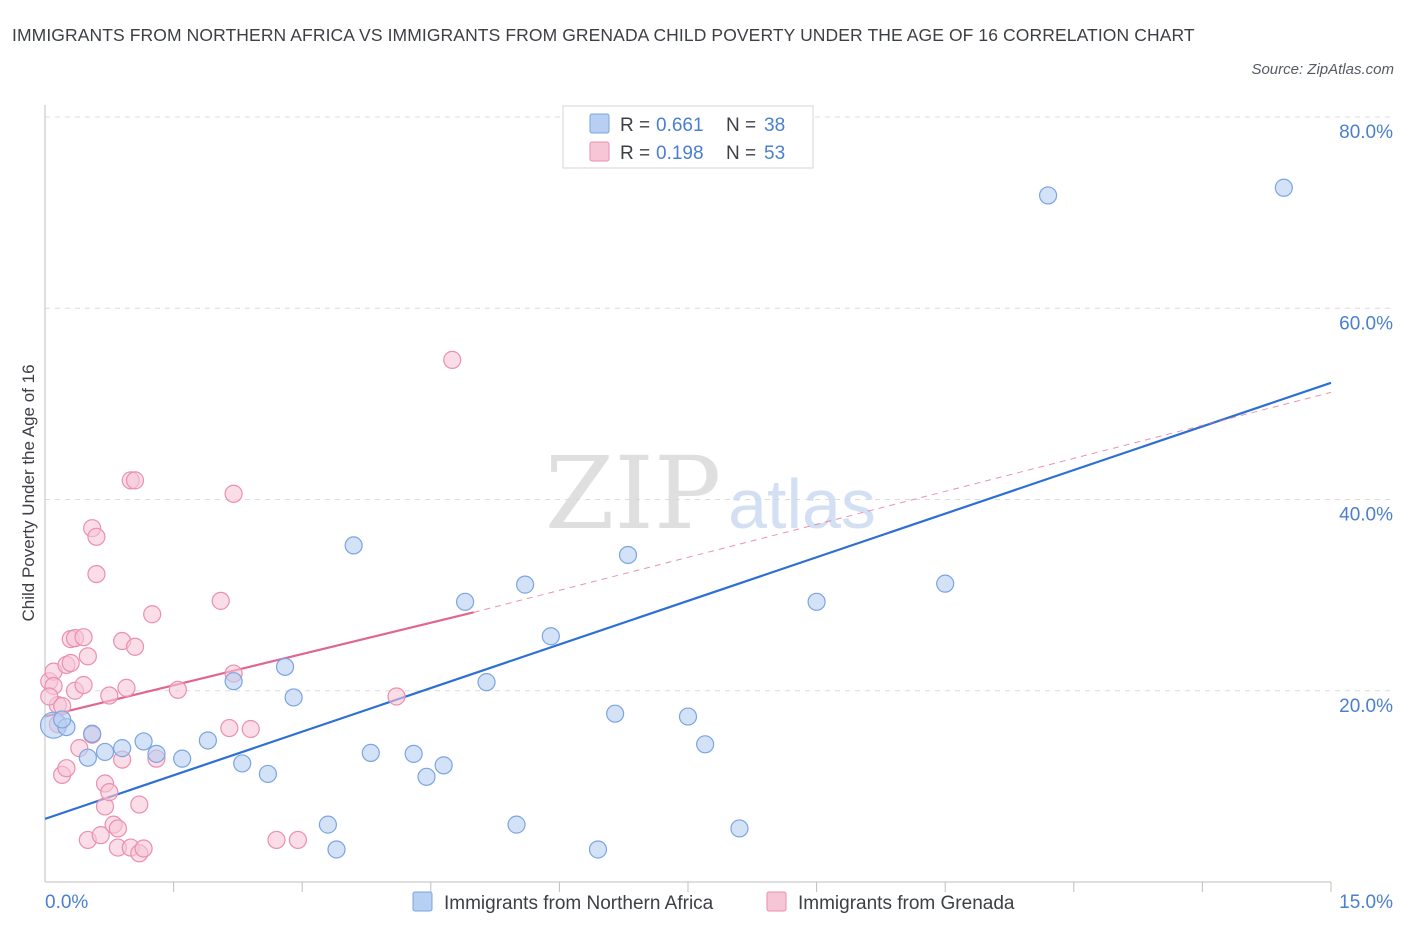 This screenshot has height=930, width=1406. Describe the element at coordinates (802, 504) in the screenshot. I see `watermark-atlas: atlas` at that location.